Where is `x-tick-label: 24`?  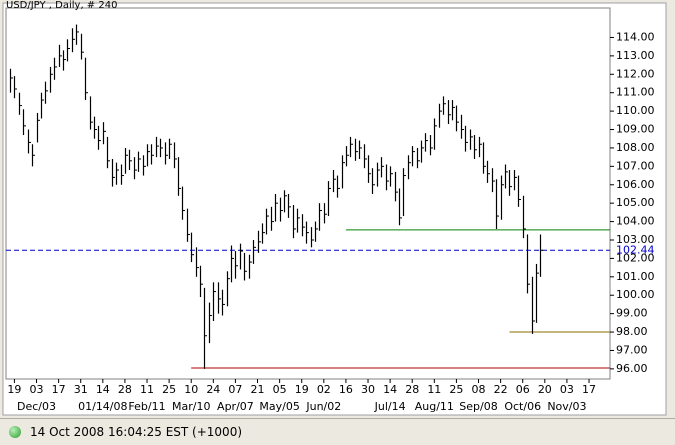 x-tick-label: 24 is located at coordinates (213, 389).